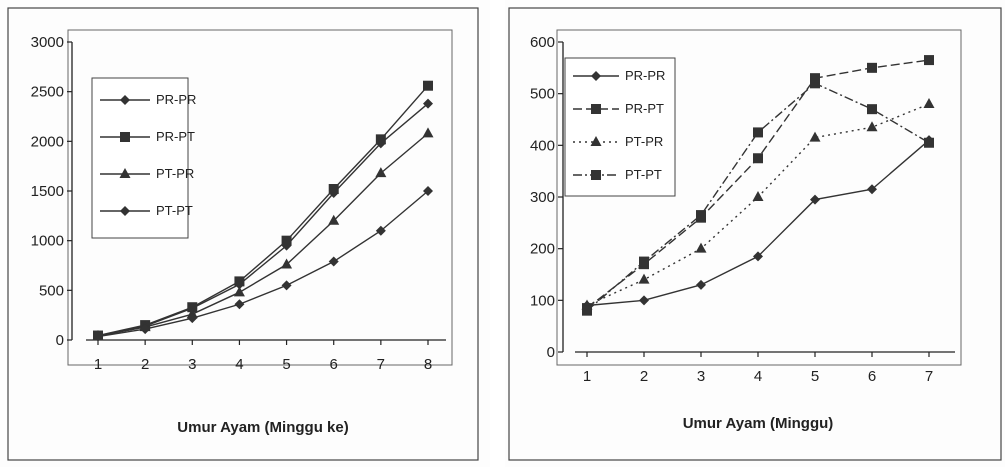  I want to click on right-chart-legend-label: PT-PT, so click(643, 174).